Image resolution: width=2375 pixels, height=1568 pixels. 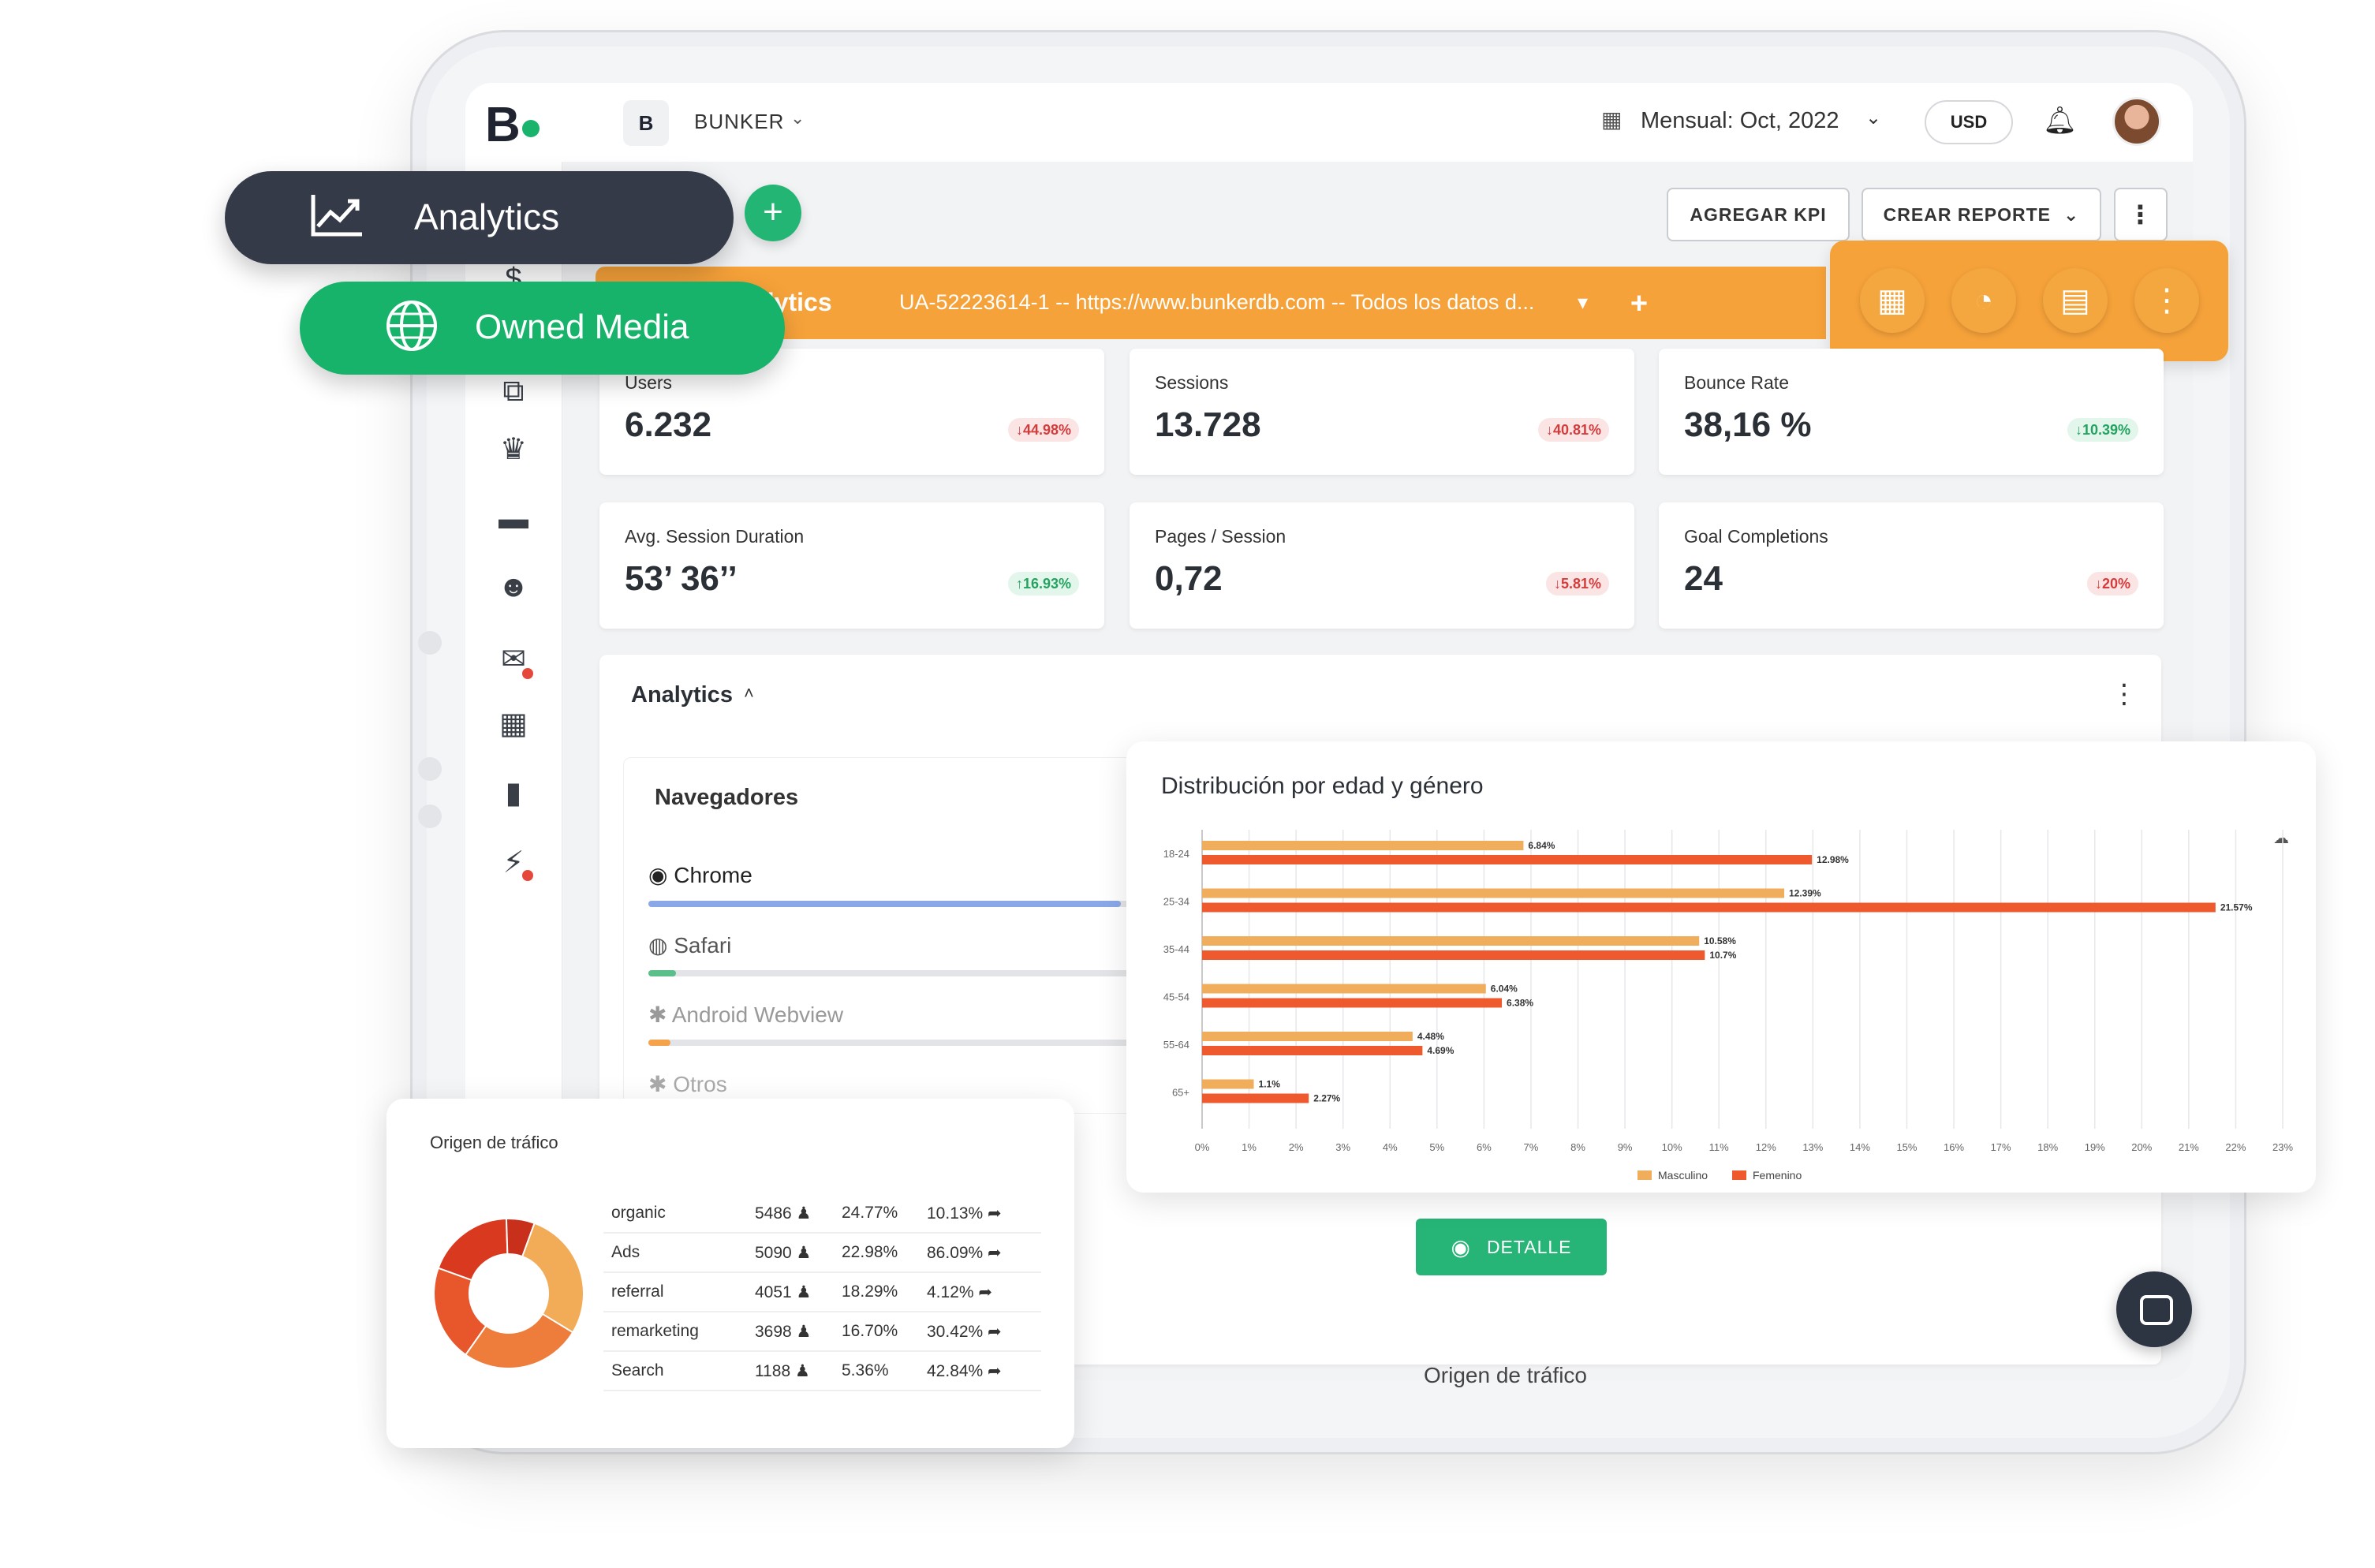 What do you see at coordinates (521, 1238) in the screenshot?
I see `donut-slice-search` at bounding box center [521, 1238].